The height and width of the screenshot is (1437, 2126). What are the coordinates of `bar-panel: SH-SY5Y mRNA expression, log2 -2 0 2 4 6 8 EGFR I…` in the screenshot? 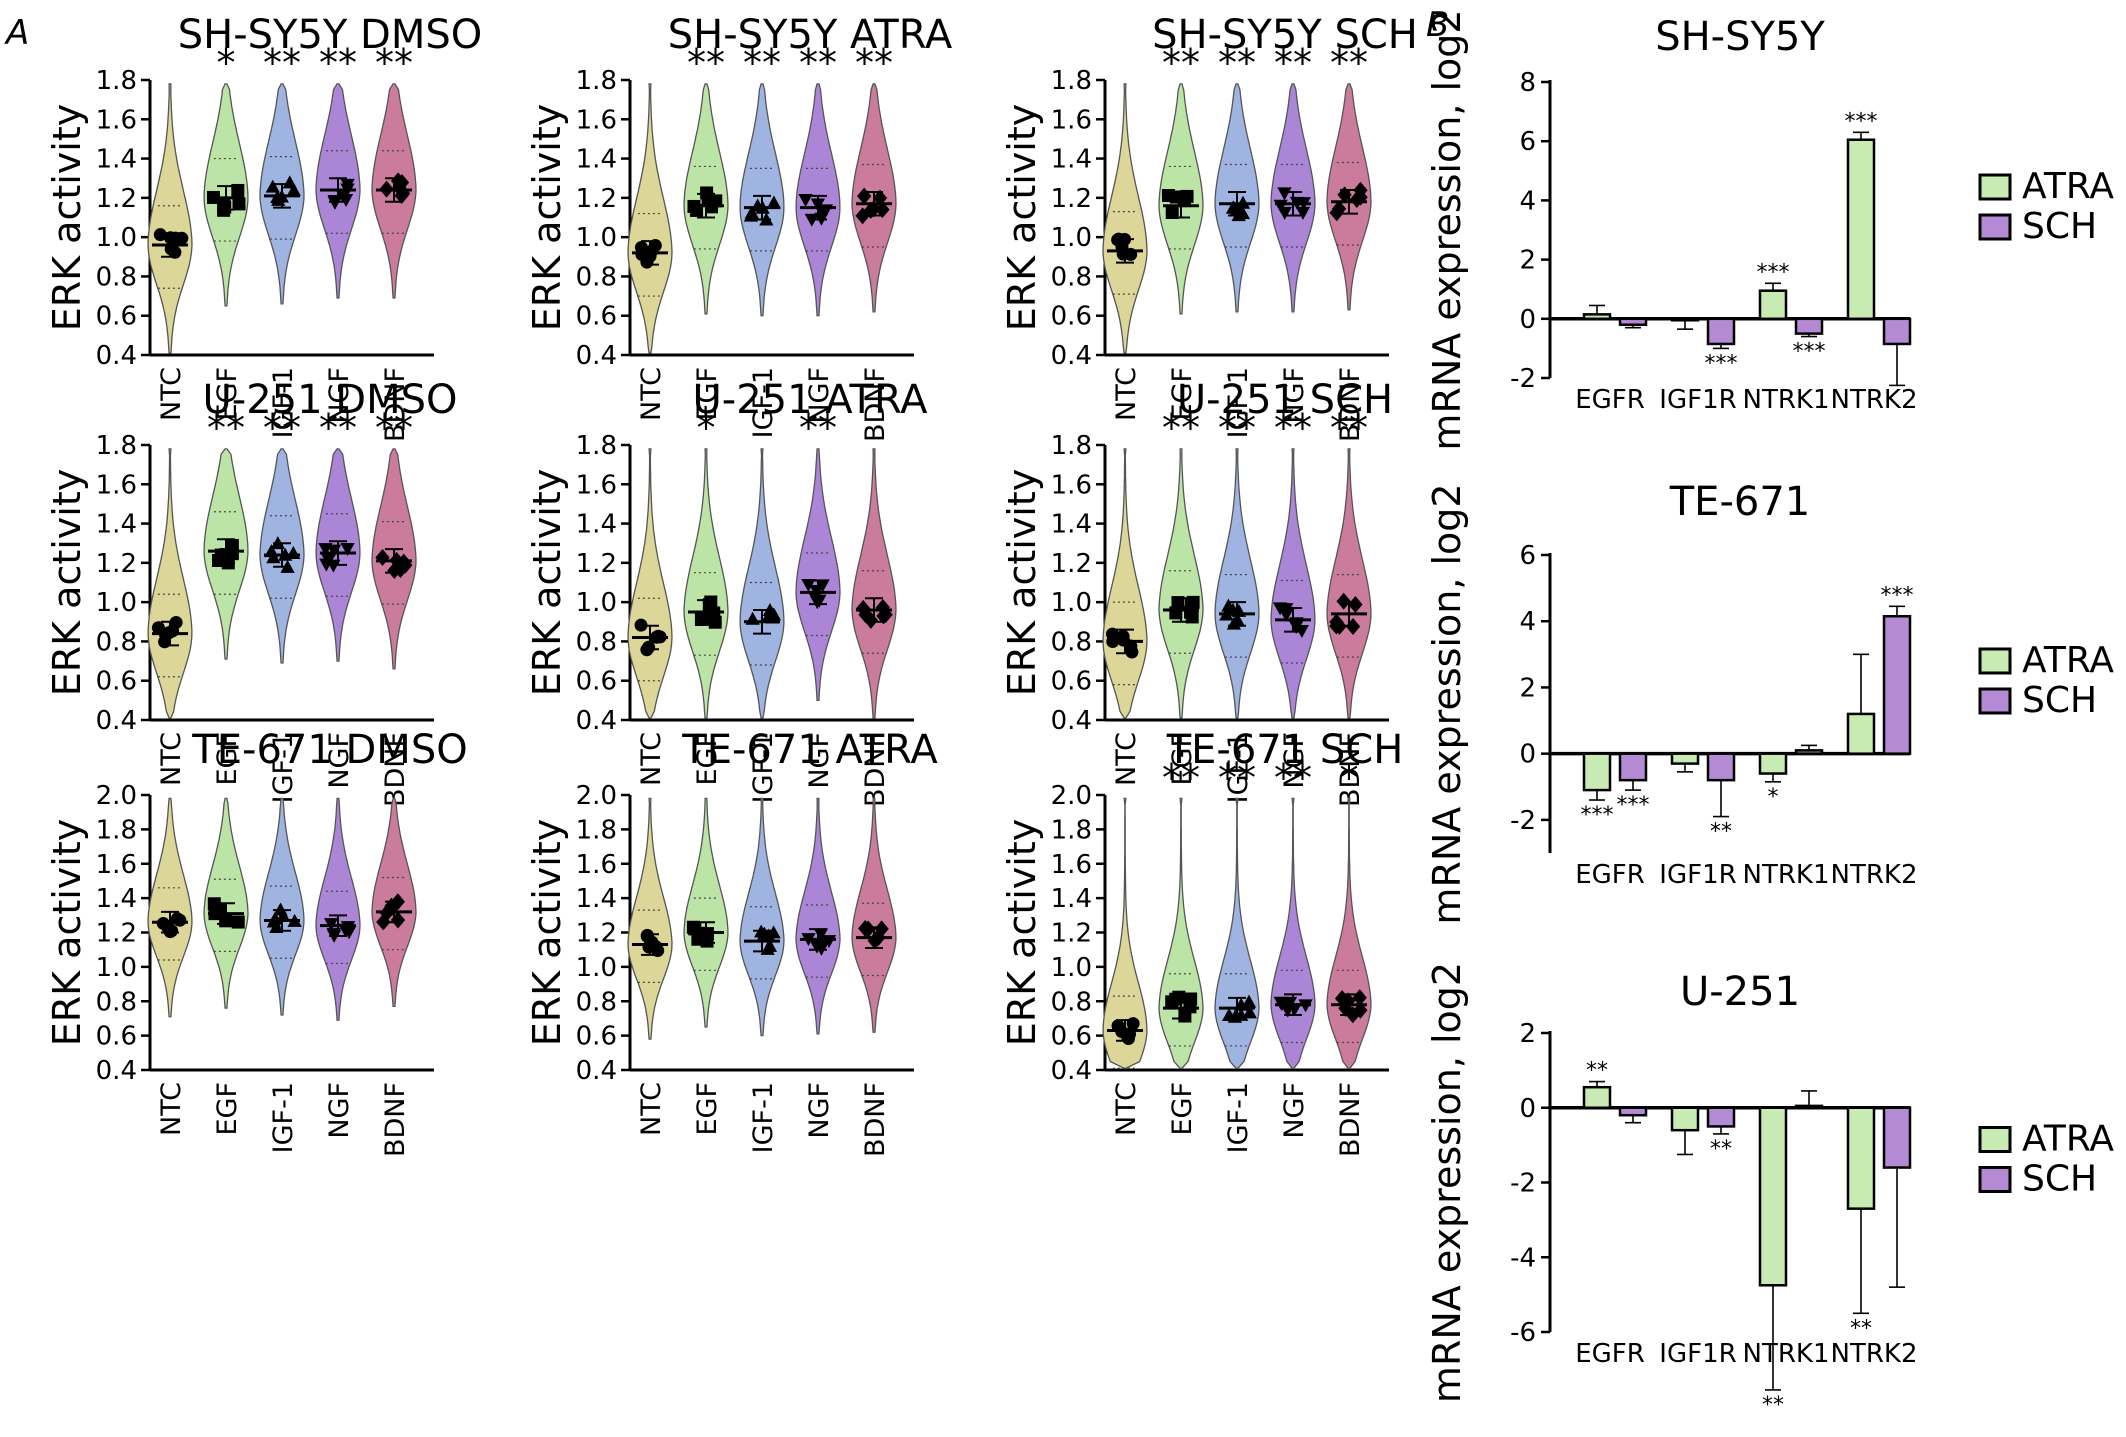 It's located at (1769, 229).